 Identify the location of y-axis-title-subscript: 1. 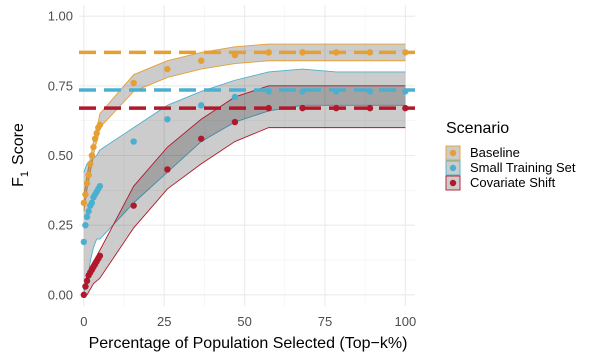
(25, 174).